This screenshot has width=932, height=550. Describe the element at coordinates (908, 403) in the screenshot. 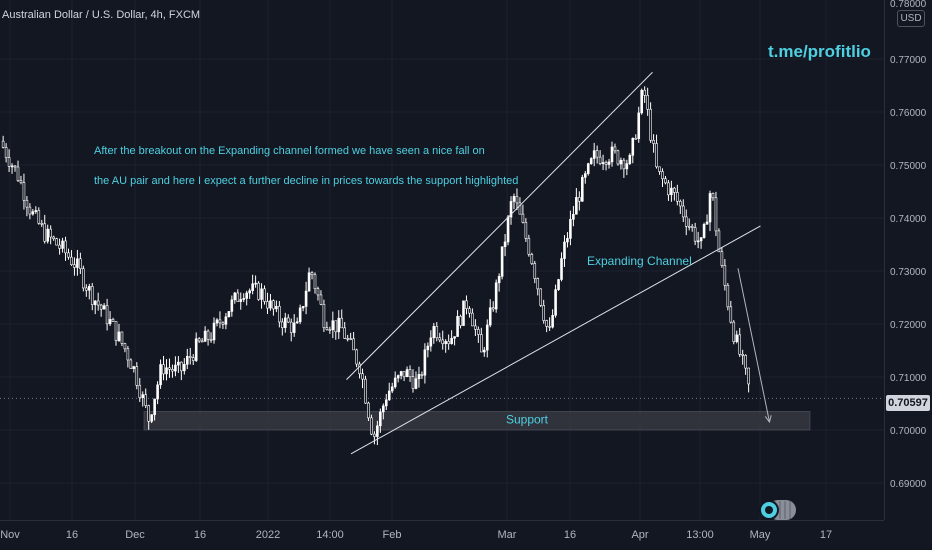

I see `last-price-label: 0.70597` at that location.